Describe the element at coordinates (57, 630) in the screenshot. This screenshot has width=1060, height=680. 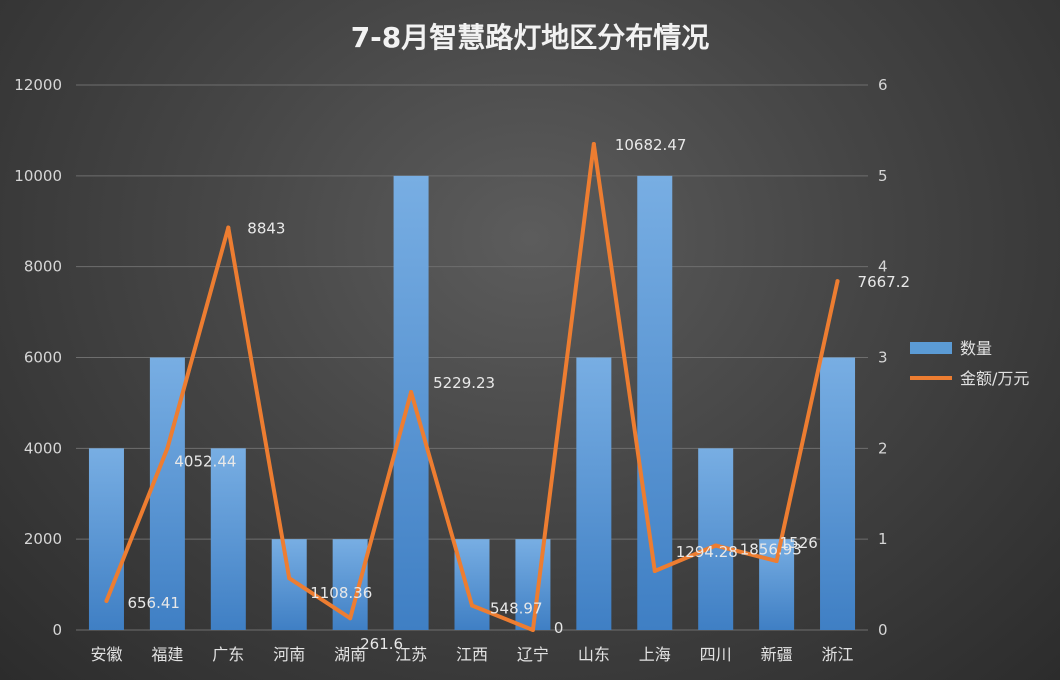
I see `y-left-tick-label: 0` at that location.